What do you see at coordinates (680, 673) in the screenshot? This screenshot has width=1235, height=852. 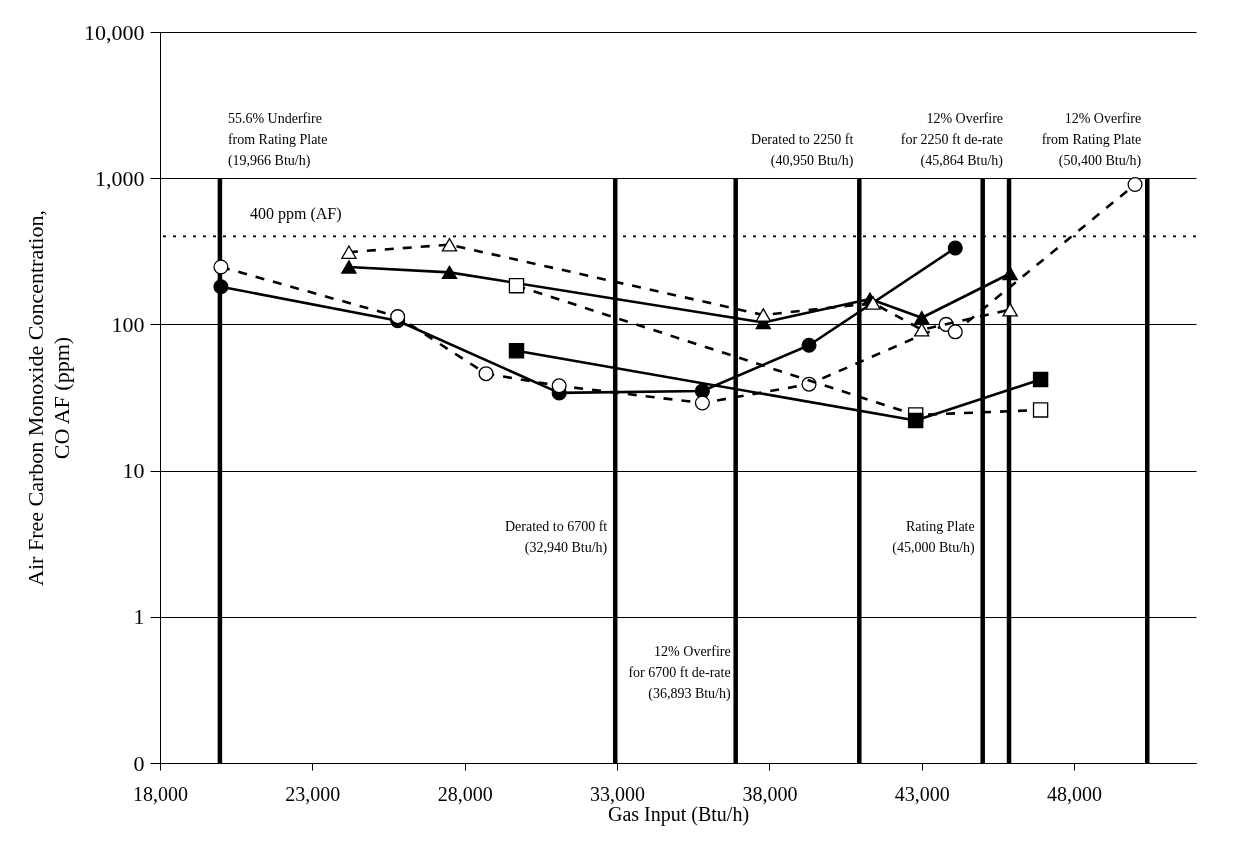 I see `ref-line-label: 12% Overfire for 6700 ft de-rate (36,893 Btu/h)` at bounding box center [680, 673].